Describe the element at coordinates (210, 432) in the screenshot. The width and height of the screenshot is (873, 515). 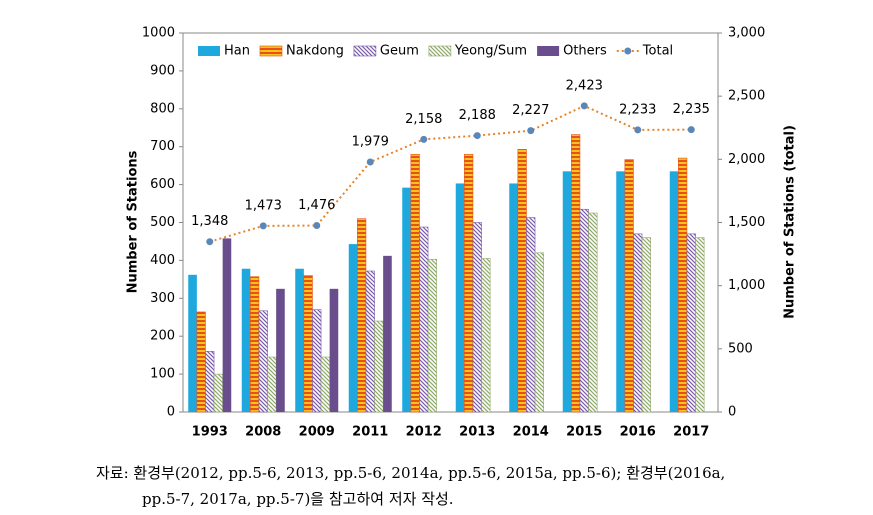
I see `x-tick-label: 1993` at that location.